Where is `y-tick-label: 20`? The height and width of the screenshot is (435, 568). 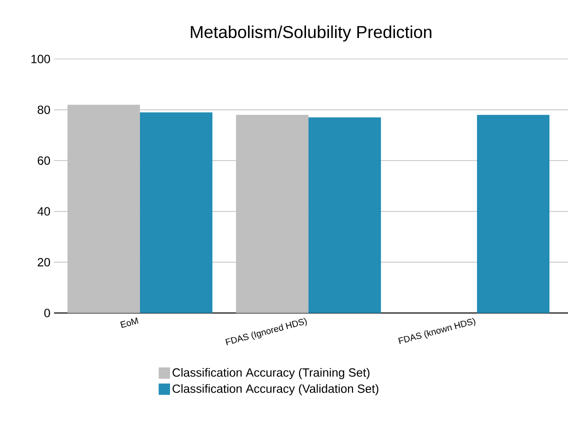
y-tick-label: 20 is located at coordinates (44, 262).